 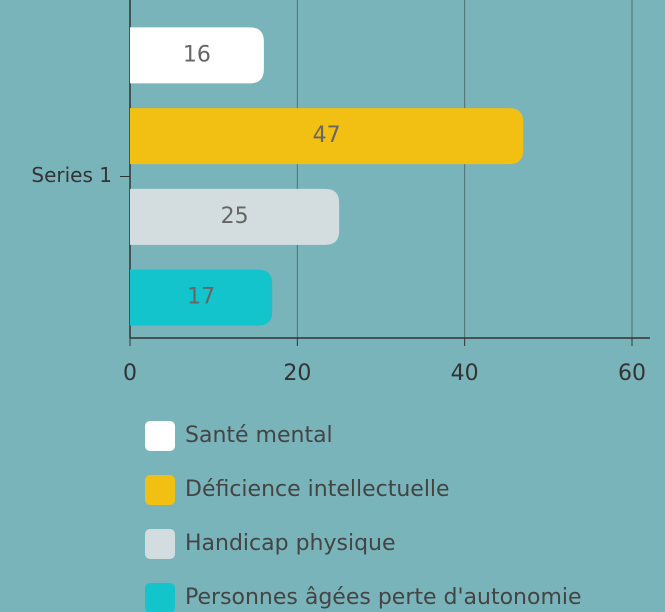 I want to click on x-tick-label: 0, so click(x=130, y=373).